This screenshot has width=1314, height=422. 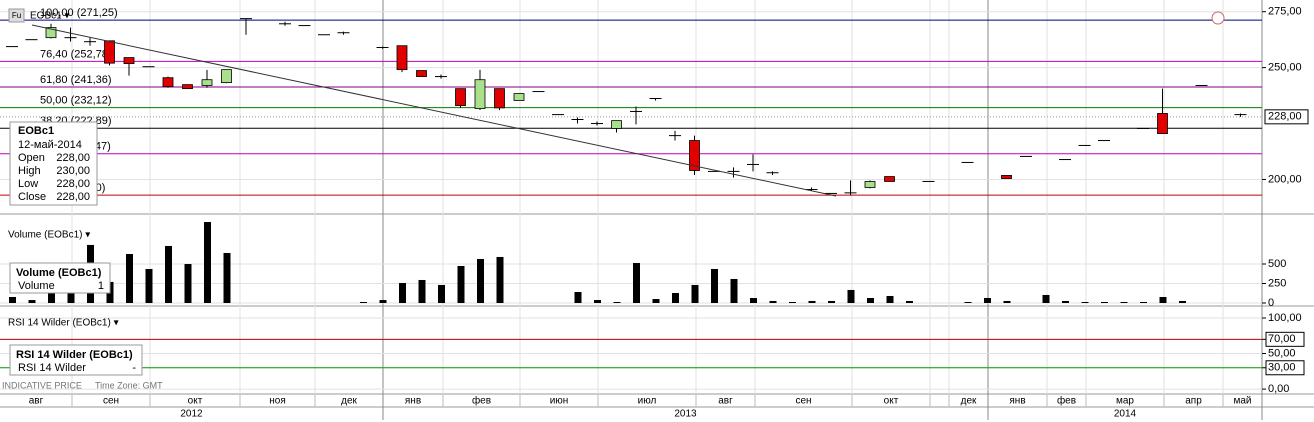 What do you see at coordinates (1125, 414) in the screenshot?
I see `year-label: 2014` at bounding box center [1125, 414].